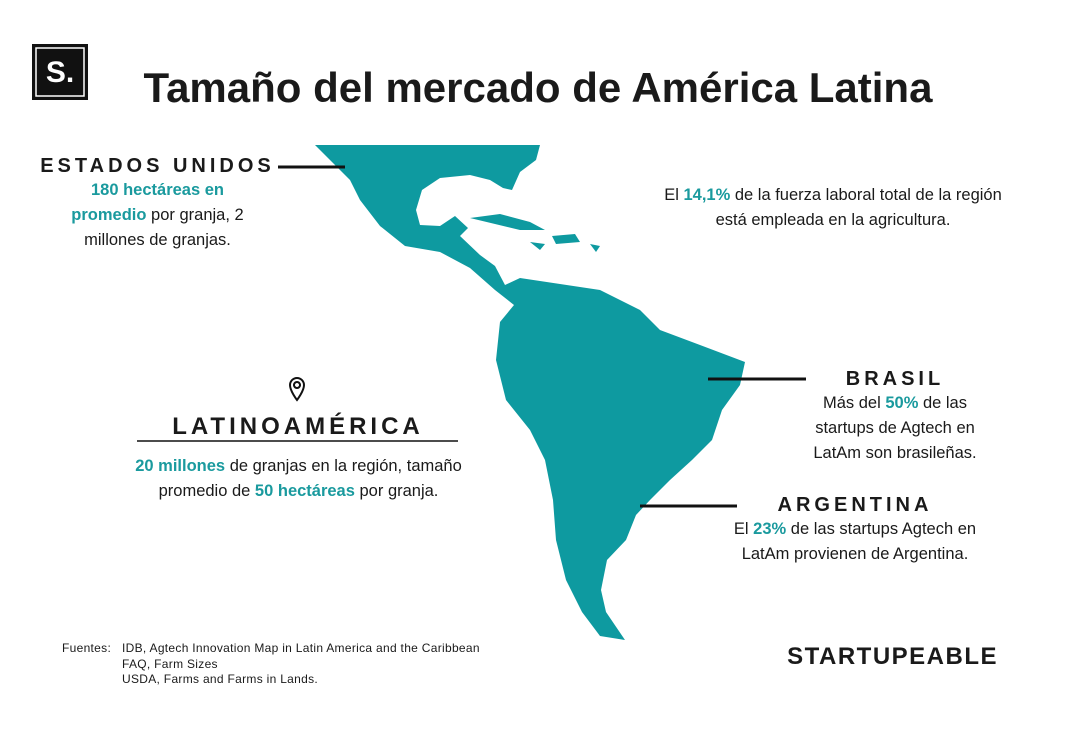 This screenshot has width=1080, height=730. What do you see at coordinates (855, 505) in the screenshot?
I see `argentina-heading: ARGENTINA` at bounding box center [855, 505].